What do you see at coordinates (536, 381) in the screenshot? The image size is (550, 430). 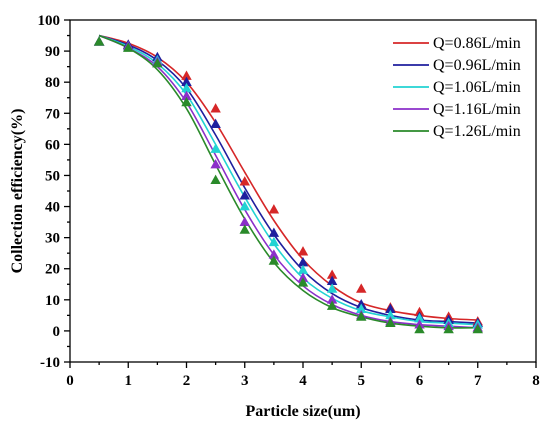 I see `x-tick-label: 8` at bounding box center [536, 381].